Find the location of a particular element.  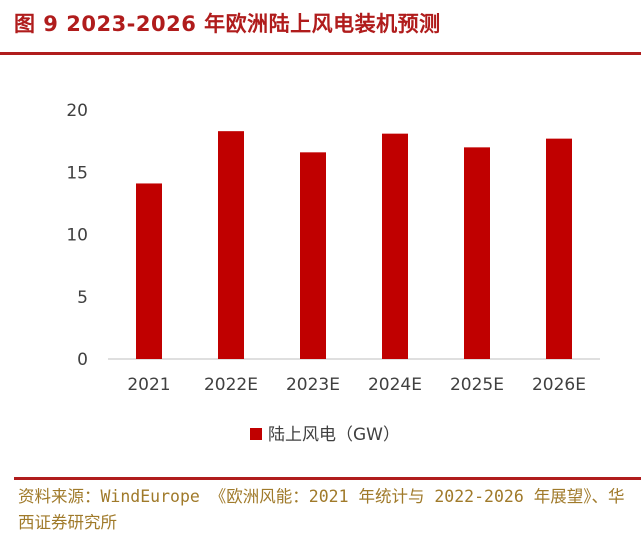

y-tick-label: 15 is located at coordinates (77, 173).